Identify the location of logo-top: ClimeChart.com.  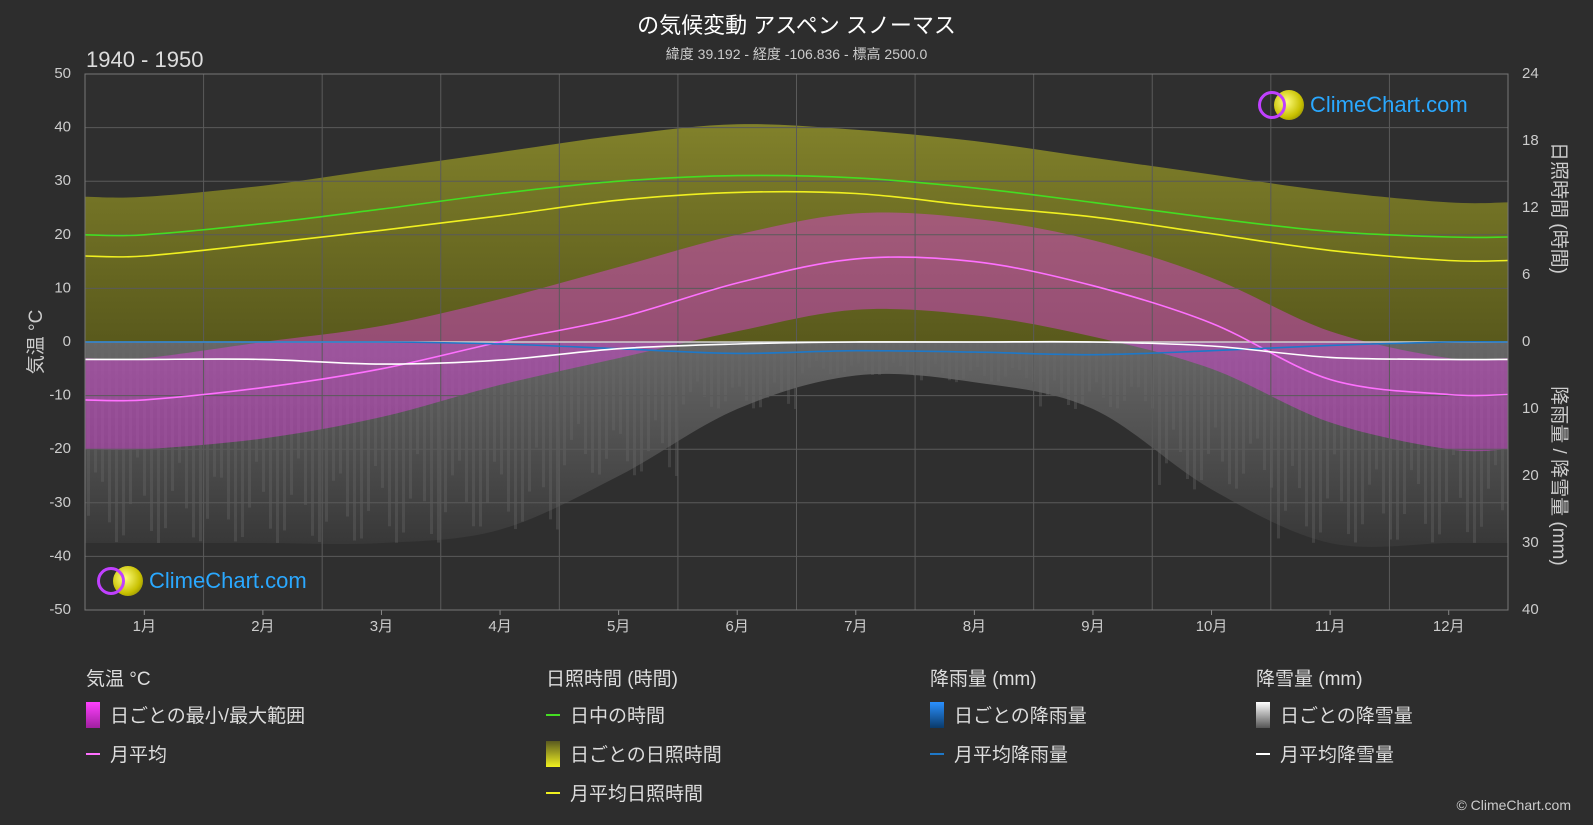
(1363, 105).